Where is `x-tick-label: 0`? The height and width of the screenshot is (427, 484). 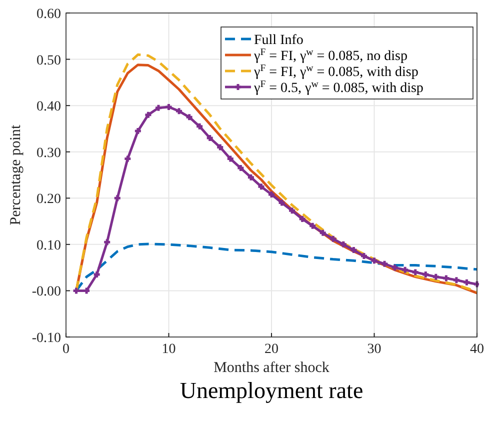 x-tick-label: 0 is located at coordinates (66, 349).